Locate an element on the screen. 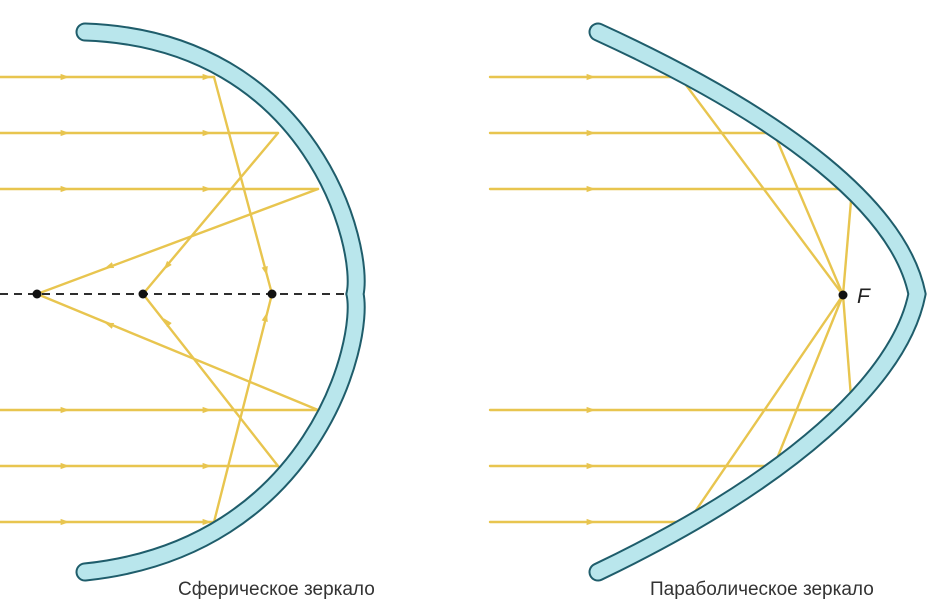 This screenshot has height=613, width=932. spherical-mirror-caption: Сферическое зеркало is located at coordinates (276, 589).